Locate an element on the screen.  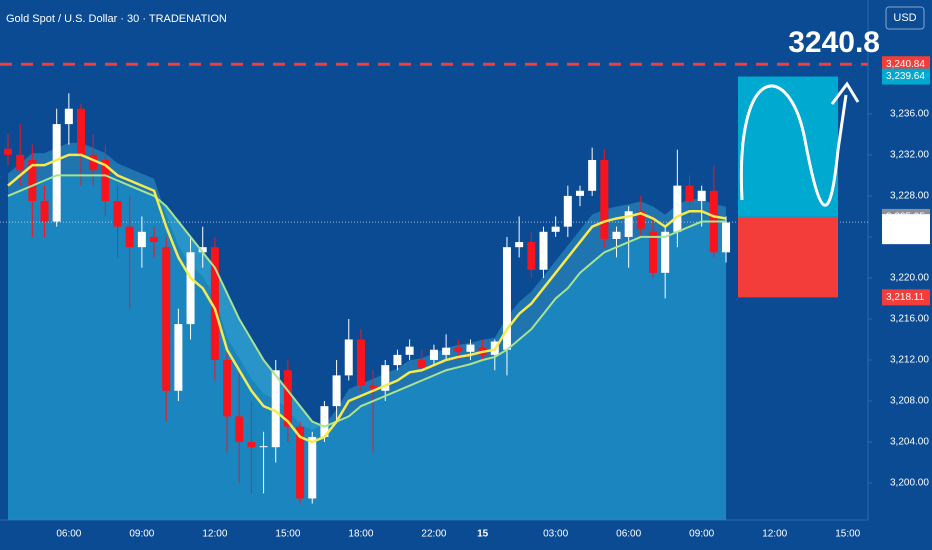
y-tick-label: 3,228.00 is located at coordinates (909, 196).